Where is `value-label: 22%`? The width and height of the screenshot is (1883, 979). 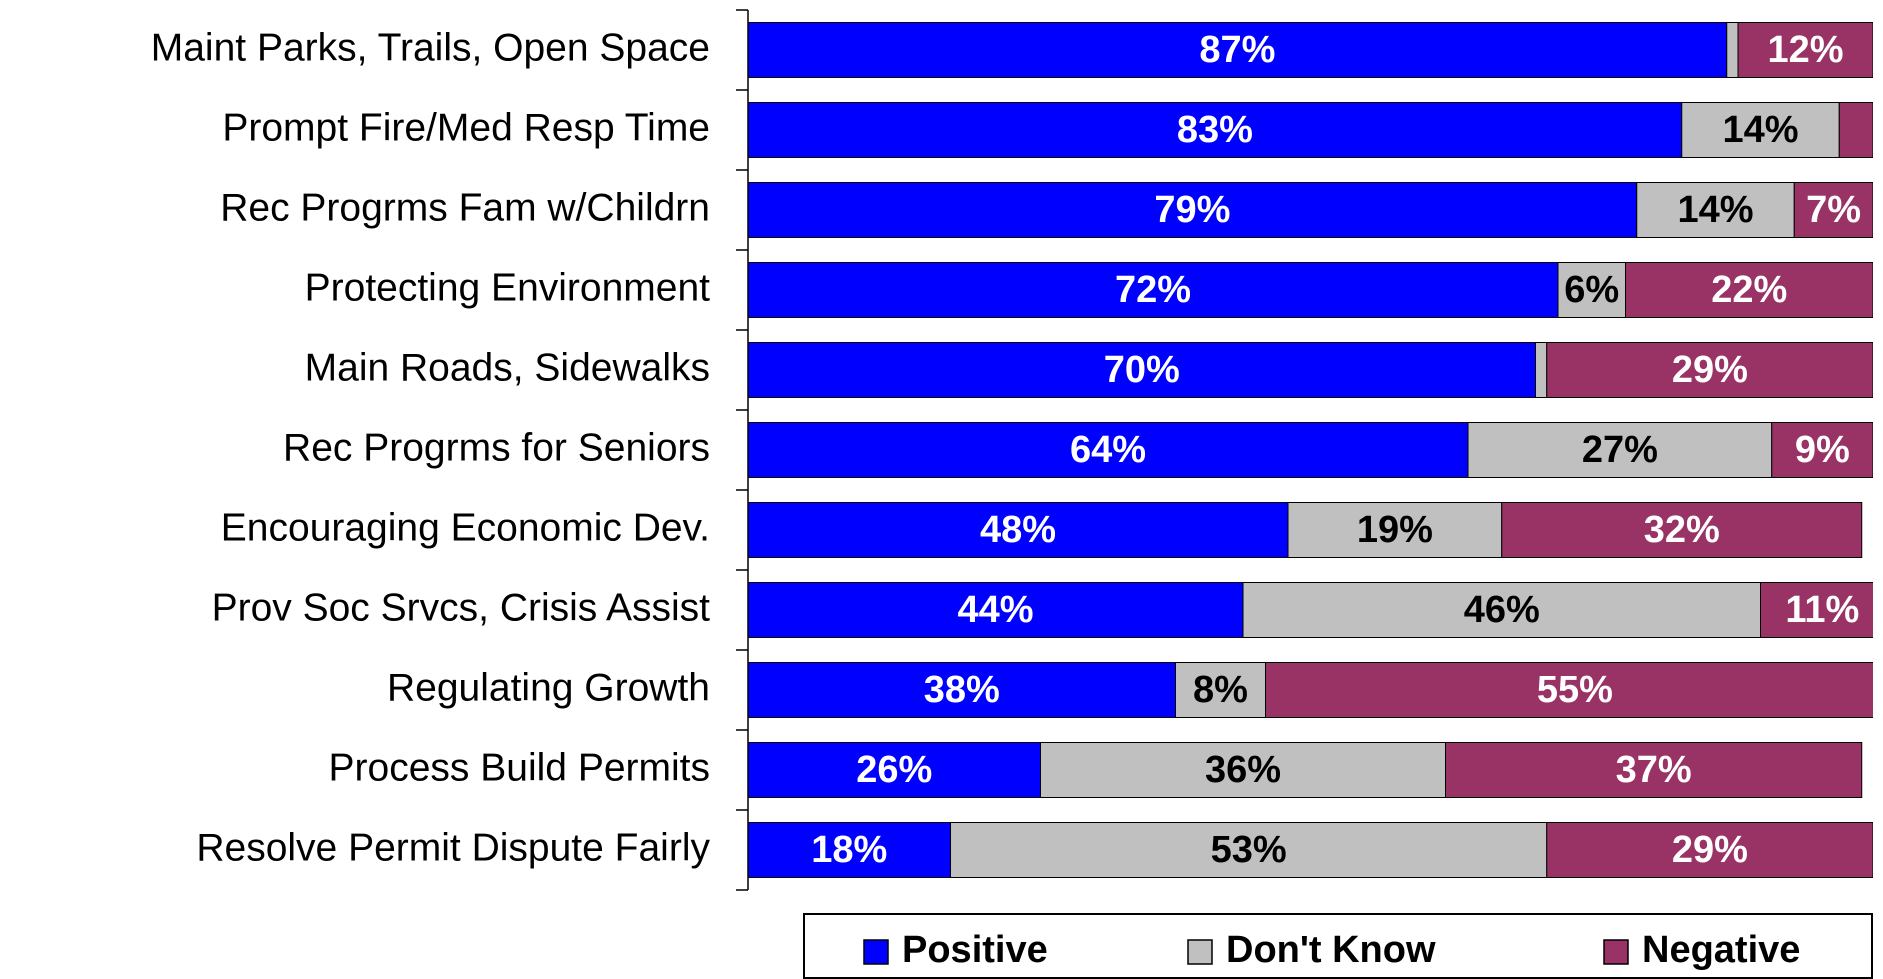
value-label: 22% is located at coordinates (1749, 290).